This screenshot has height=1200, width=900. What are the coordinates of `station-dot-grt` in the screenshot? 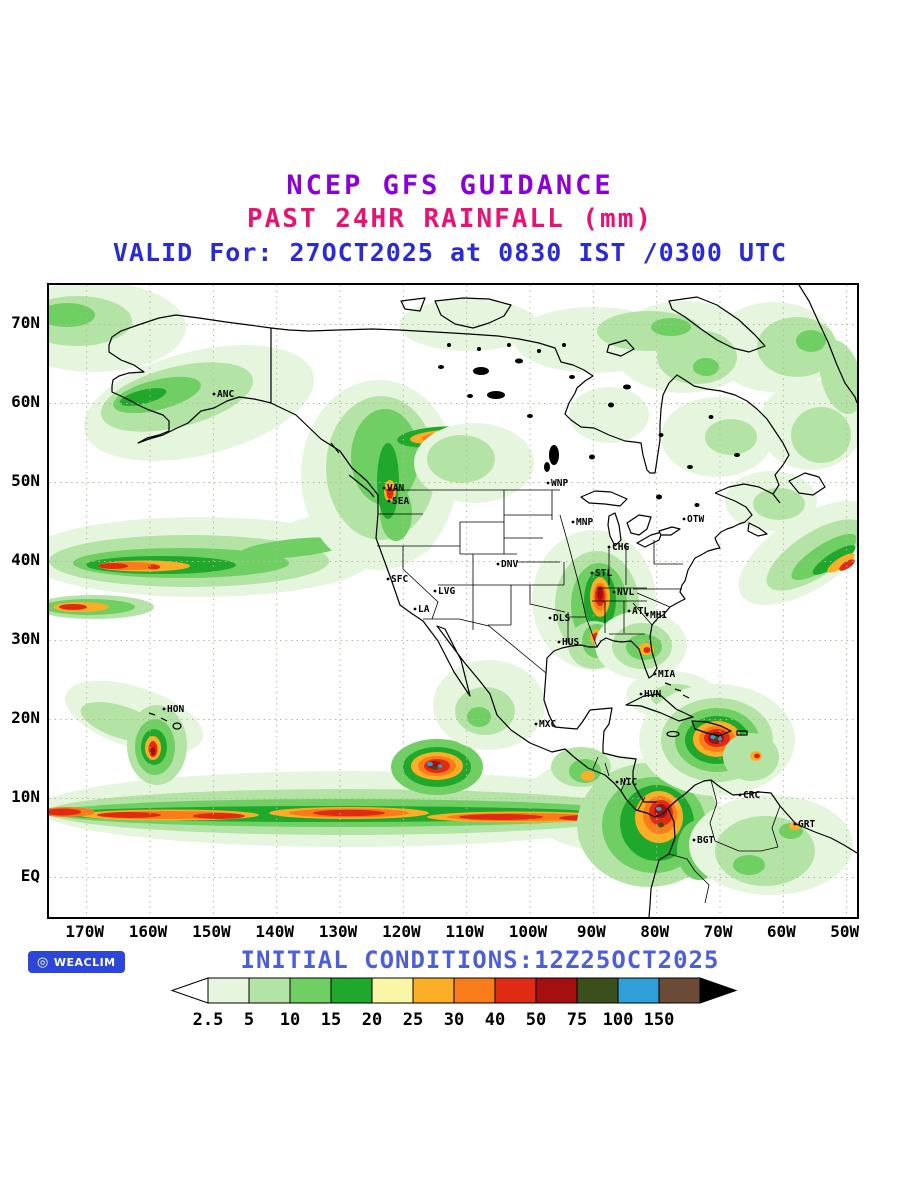 It's located at (795, 824).